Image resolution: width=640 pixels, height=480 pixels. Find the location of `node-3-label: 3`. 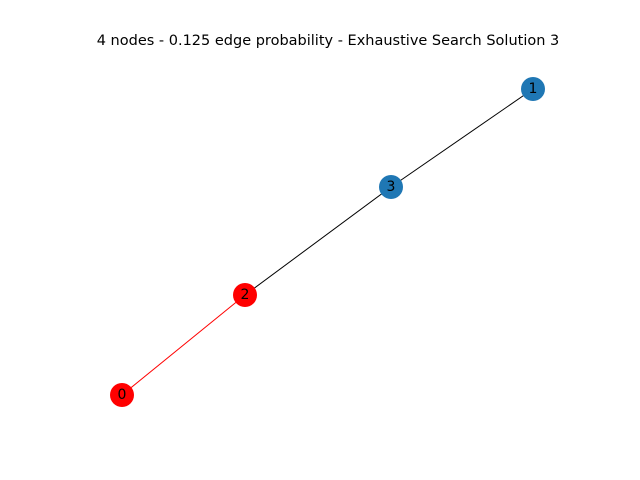

node-3-label: 3 is located at coordinates (391, 187).